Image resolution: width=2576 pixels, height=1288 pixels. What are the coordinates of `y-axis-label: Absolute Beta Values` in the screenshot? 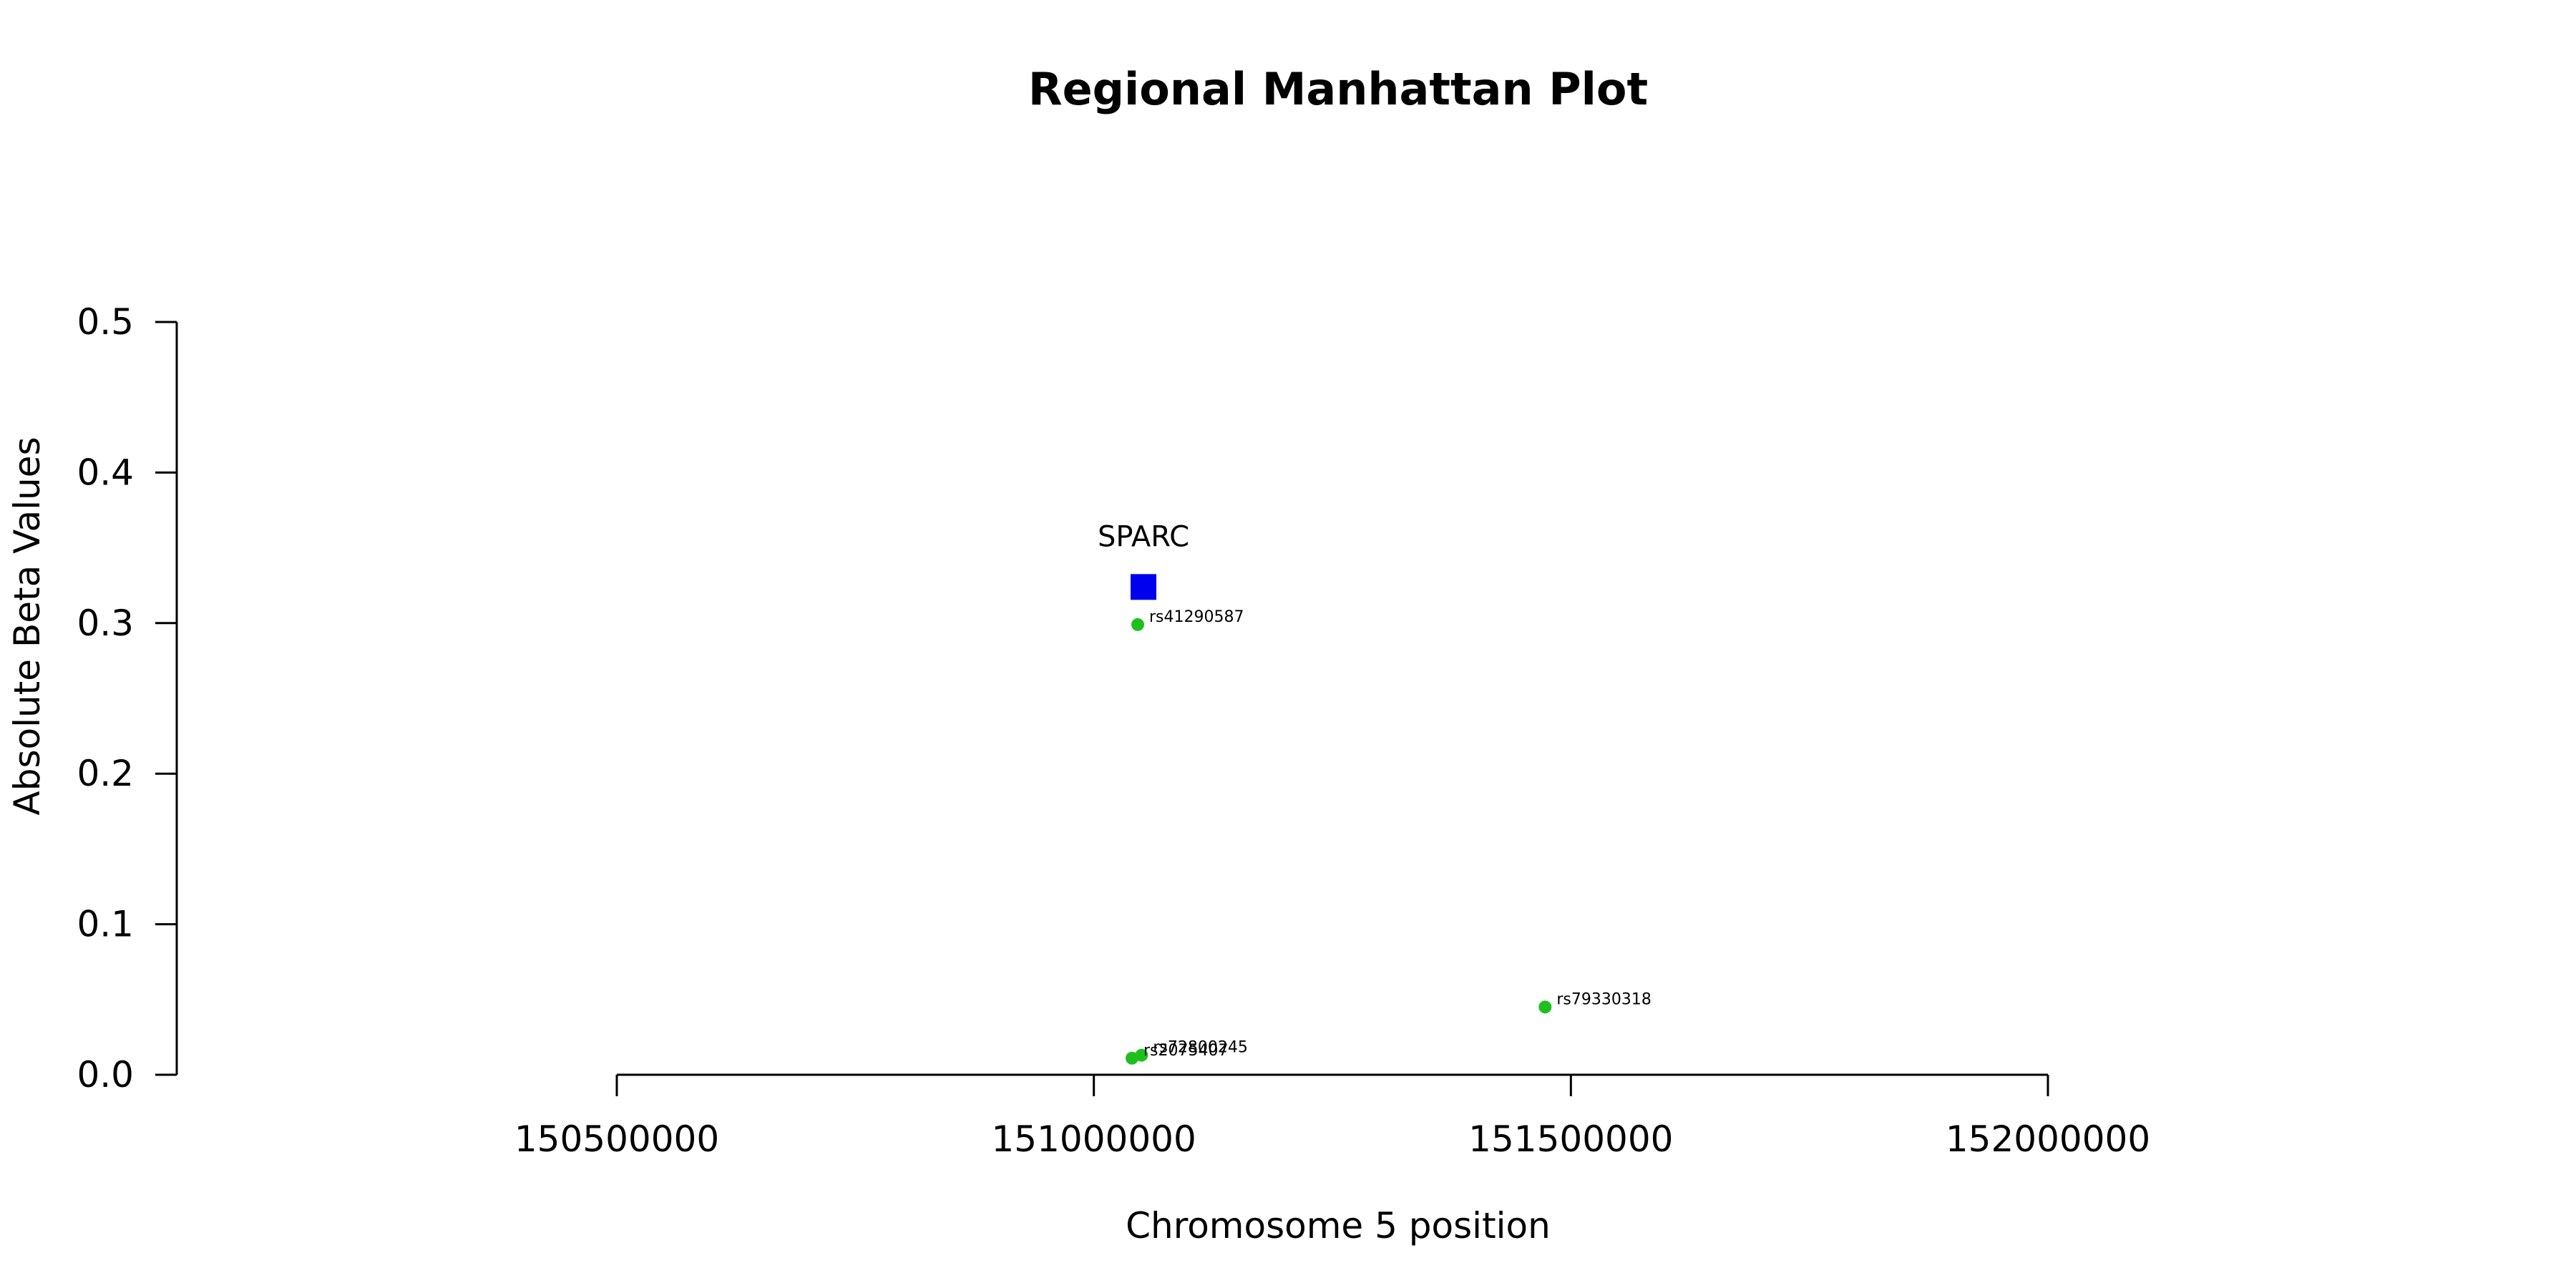 It's located at (27, 626).